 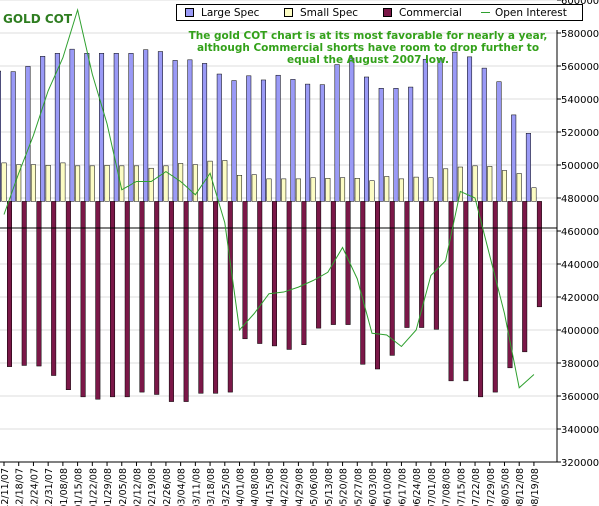 What do you see at coordinates (167, 487) in the screenshot?
I see `x-tick-label: 02/26/08` at bounding box center [167, 487].